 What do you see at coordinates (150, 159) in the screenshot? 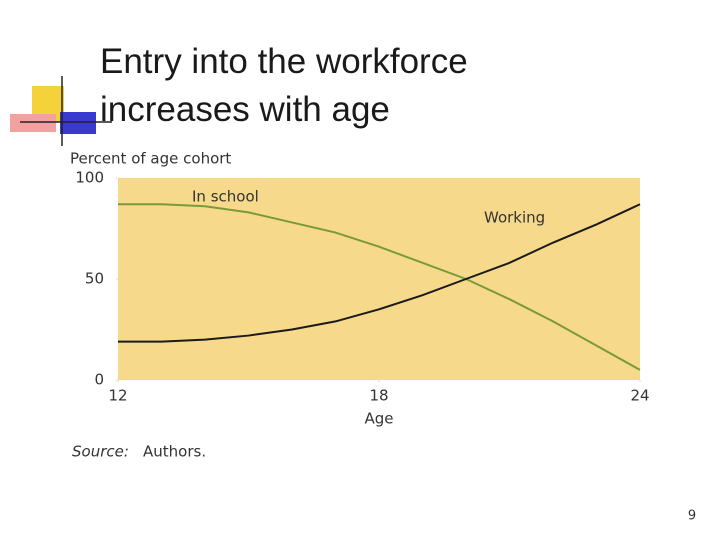
I see `y-axis-label: Percent of age cohort` at bounding box center [150, 159].